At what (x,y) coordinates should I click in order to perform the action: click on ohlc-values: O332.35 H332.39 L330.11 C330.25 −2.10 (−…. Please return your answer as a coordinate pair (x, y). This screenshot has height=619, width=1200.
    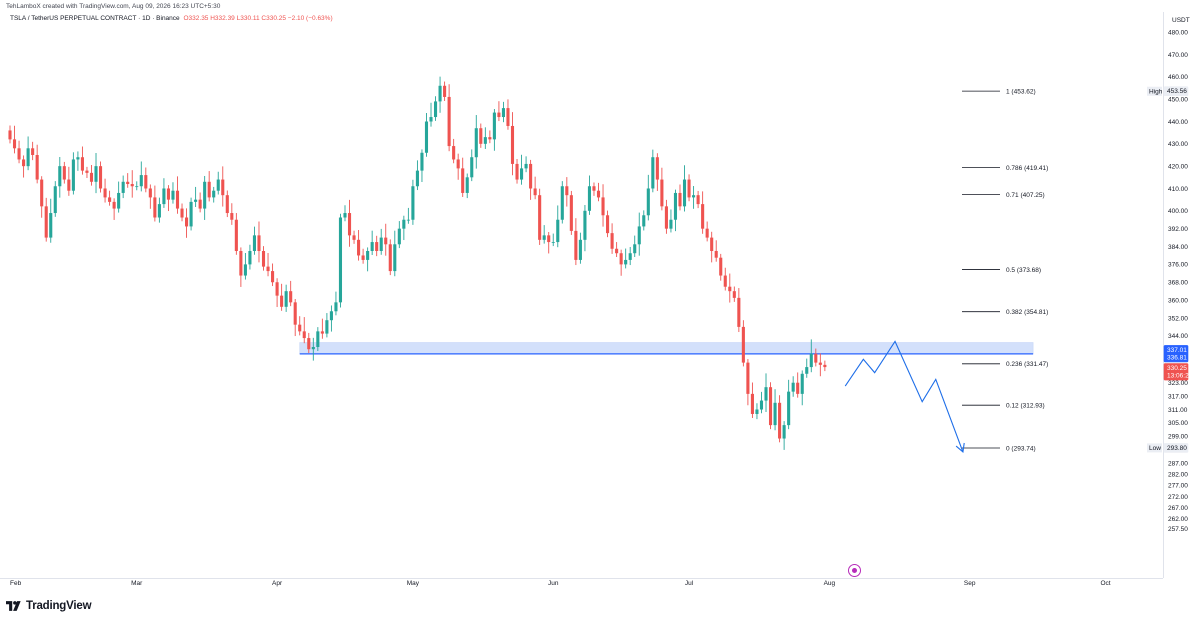
    Looking at the image, I should click on (258, 18).